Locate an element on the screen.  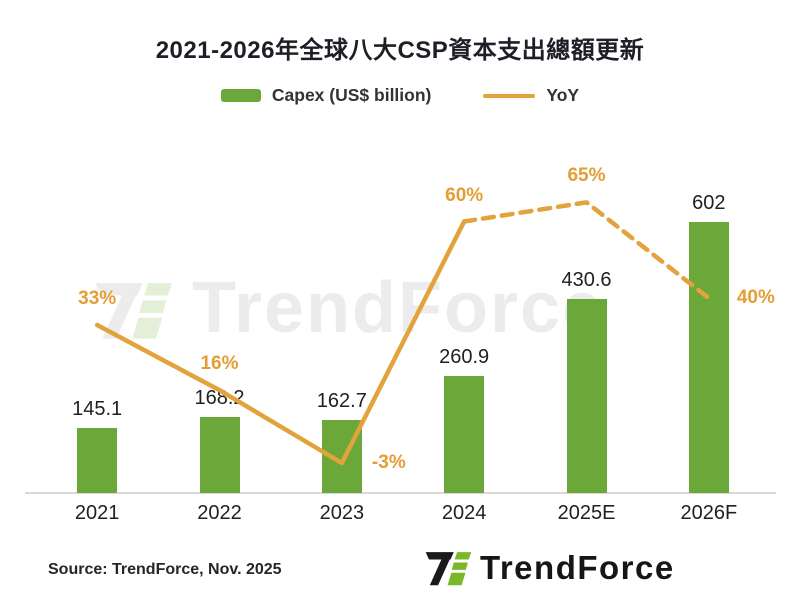
legend-capex-label: Capex (US$ billion) is located at coordinates (351, 95).